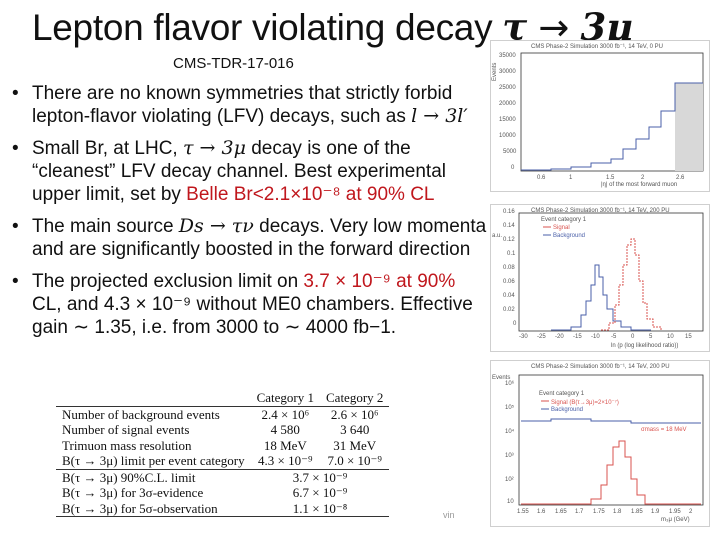 The height and width of the screenshot is (540, 720). I want to click on plot-ylabel: Events, so click(501, 378).